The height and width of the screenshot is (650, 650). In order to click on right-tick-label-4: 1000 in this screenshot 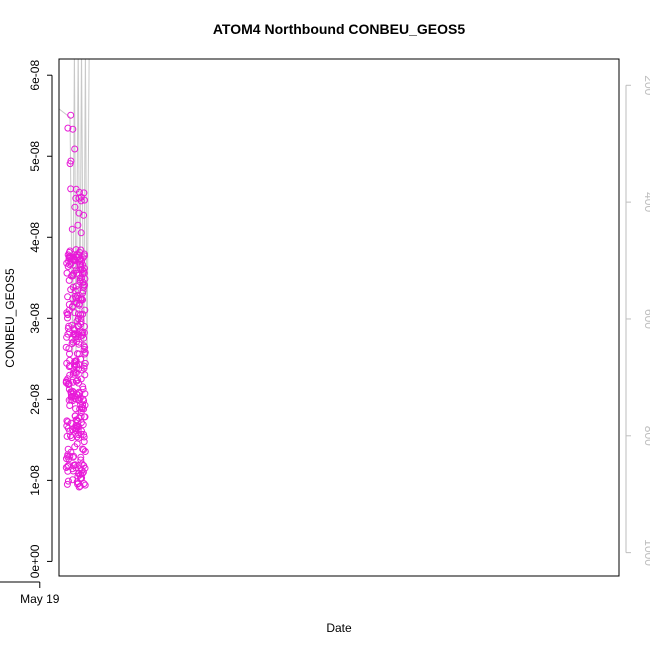, I will do `click(646, 552)`.